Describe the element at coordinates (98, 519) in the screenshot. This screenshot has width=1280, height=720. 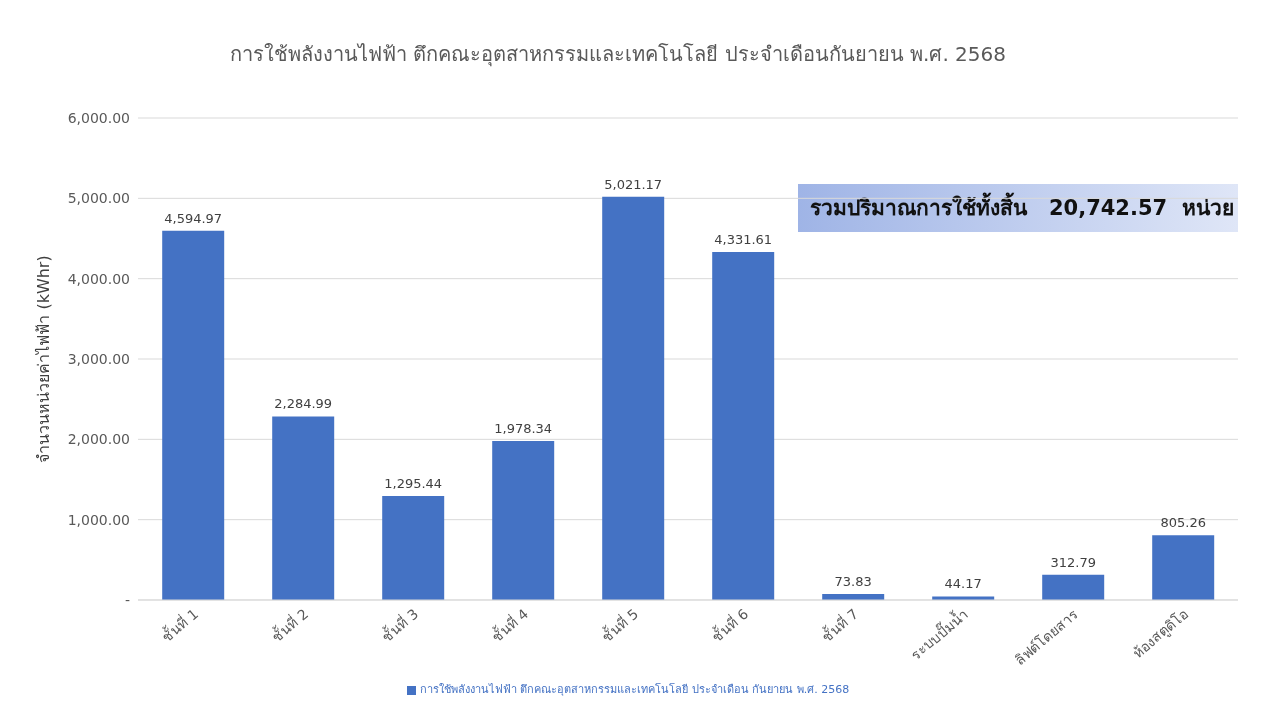
I see `y-tick-label: 1,000.00` at that location.